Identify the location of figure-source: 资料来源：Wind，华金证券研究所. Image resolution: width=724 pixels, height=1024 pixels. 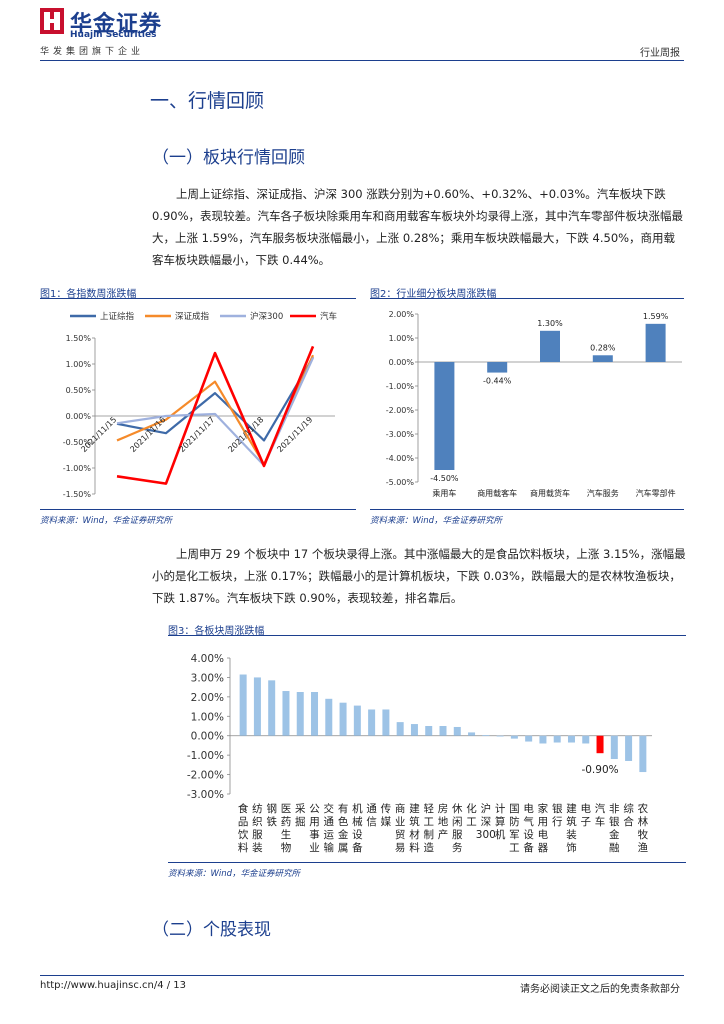
(234, 874).